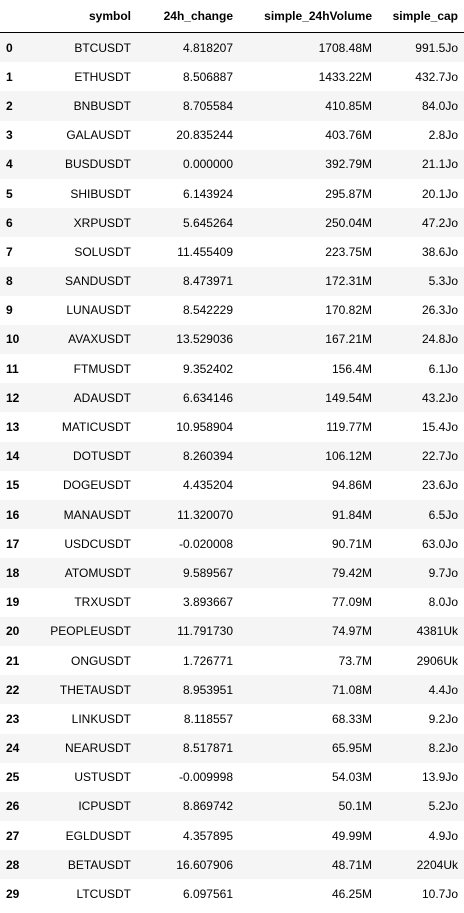 The image size is (464, 913). What do you see at coordinates (232, 690) in the screenshot?
I see `table-row: 22 THETAUSDT 8.953951 71.08M 4.4Jo` at bounding box center [232, 690].